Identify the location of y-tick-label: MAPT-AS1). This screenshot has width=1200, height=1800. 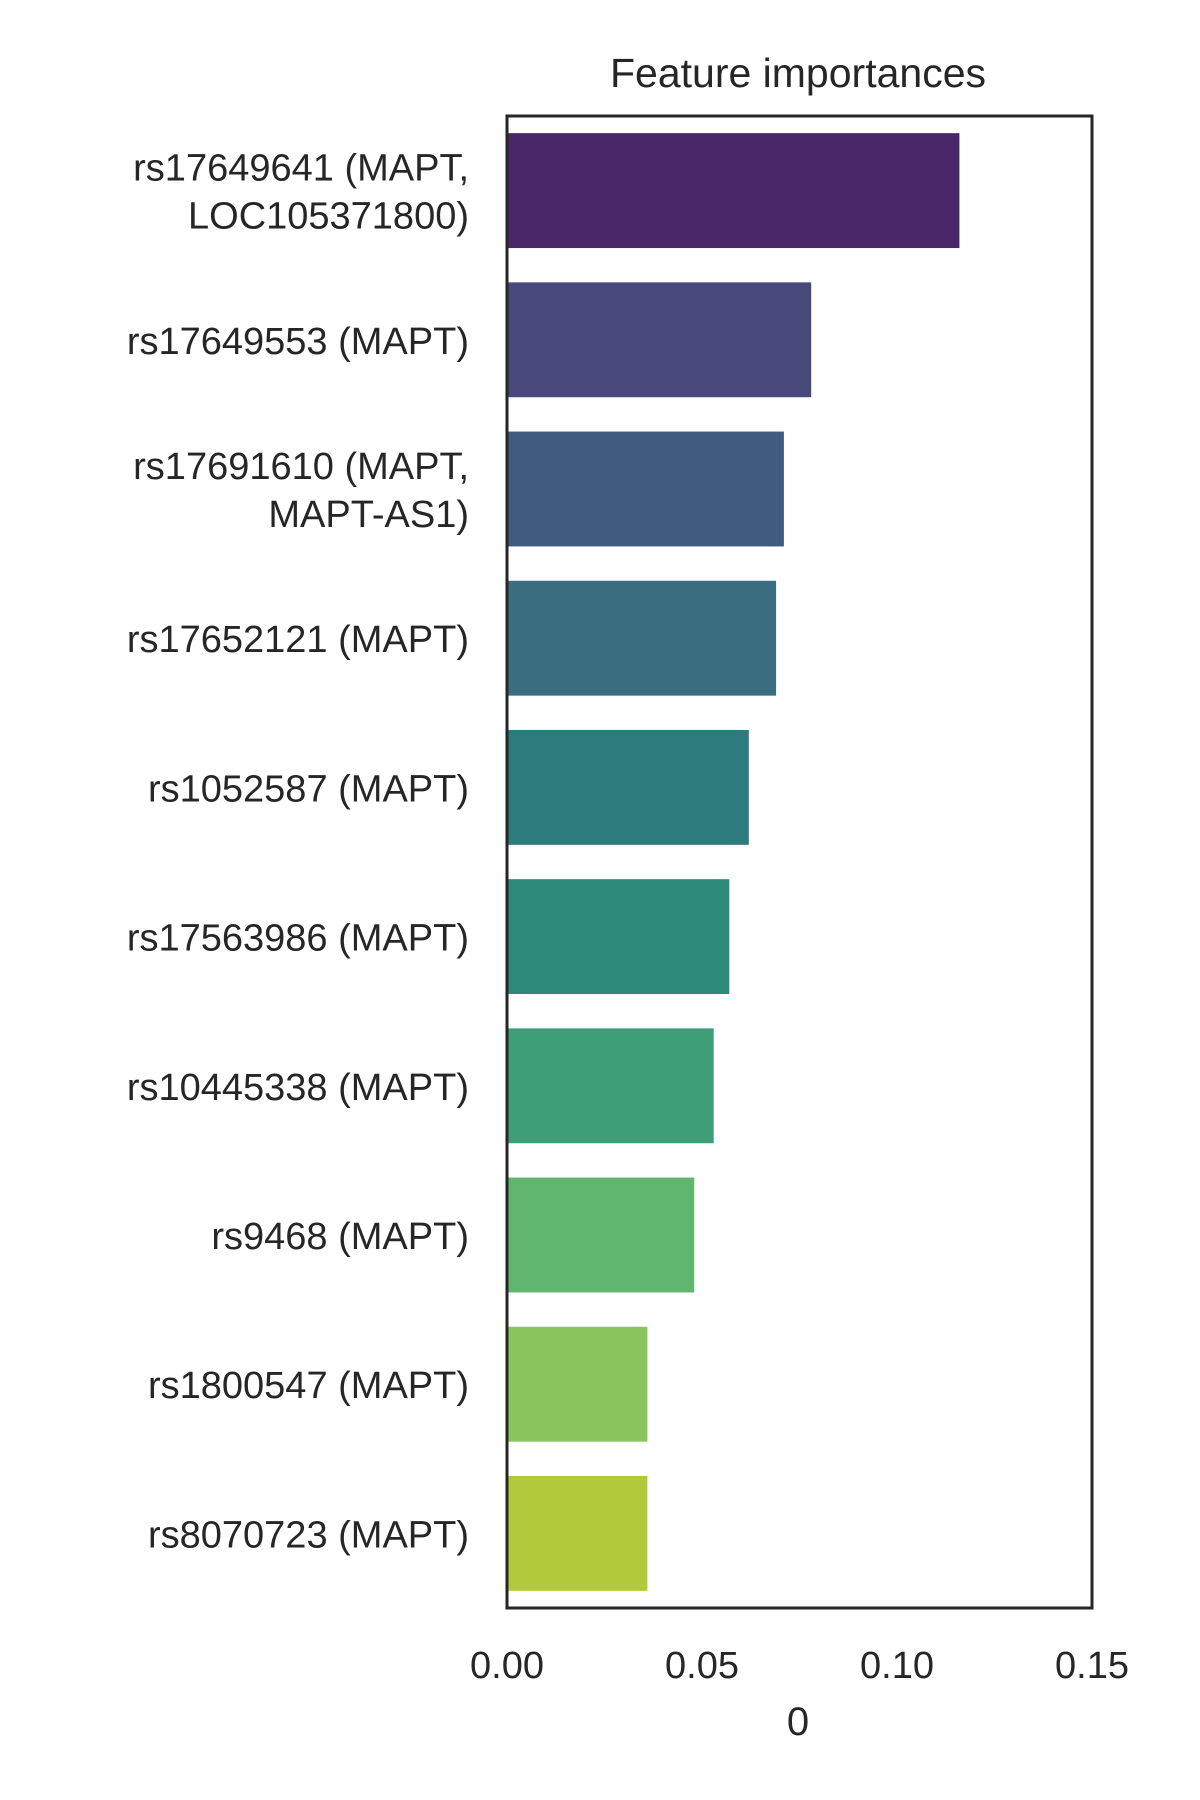
(368, 515).